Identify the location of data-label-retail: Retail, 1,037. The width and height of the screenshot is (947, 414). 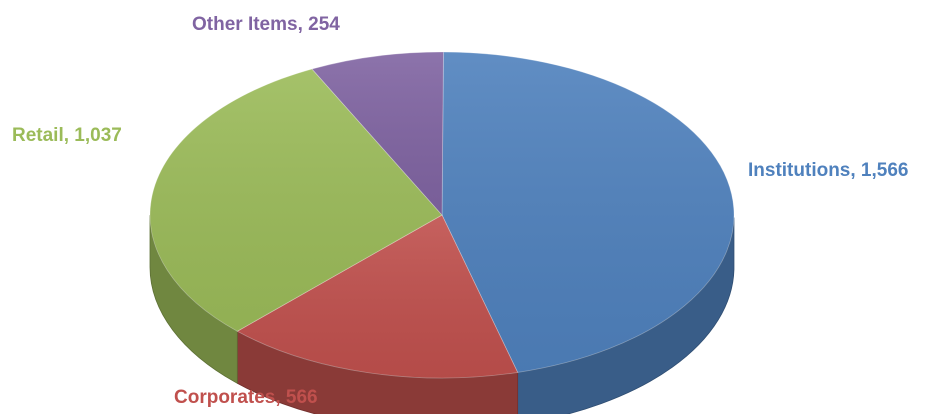
(67, 135).